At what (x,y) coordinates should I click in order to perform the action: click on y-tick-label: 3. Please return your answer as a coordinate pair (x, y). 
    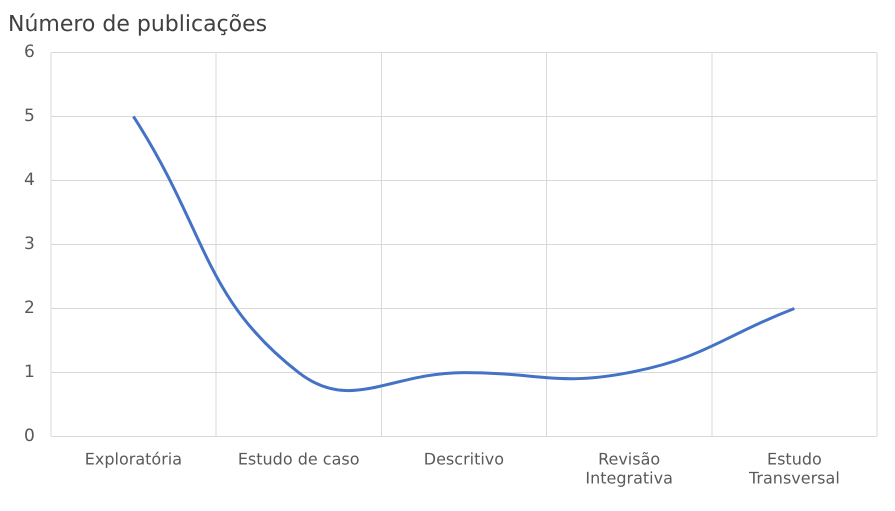
    Looking at the image, I should click on (29, 244).